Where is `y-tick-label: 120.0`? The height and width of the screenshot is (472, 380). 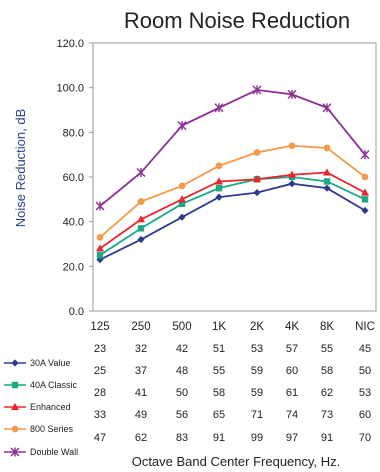
y-tick-label: 120.0 is located at coordinates (70, 44).